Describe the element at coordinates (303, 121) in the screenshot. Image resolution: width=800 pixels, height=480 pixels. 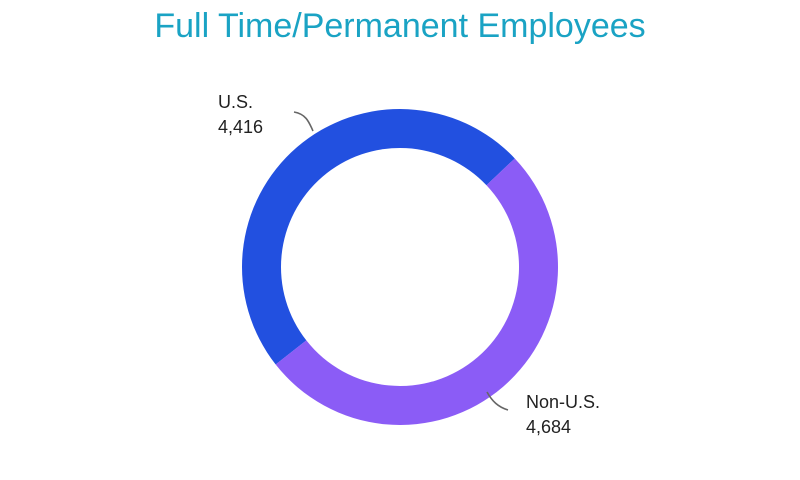
I see `leader-line-u-s` at that location.